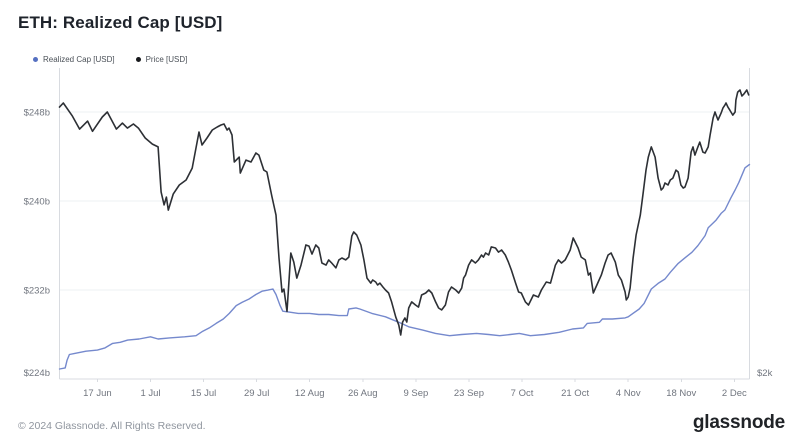 Image resolution: width=800 pixels, height=445 pixels. Describe the element at coordinates (765, 373) in the screenshot. I see `right-axis-tick-label: $2k` at that location.